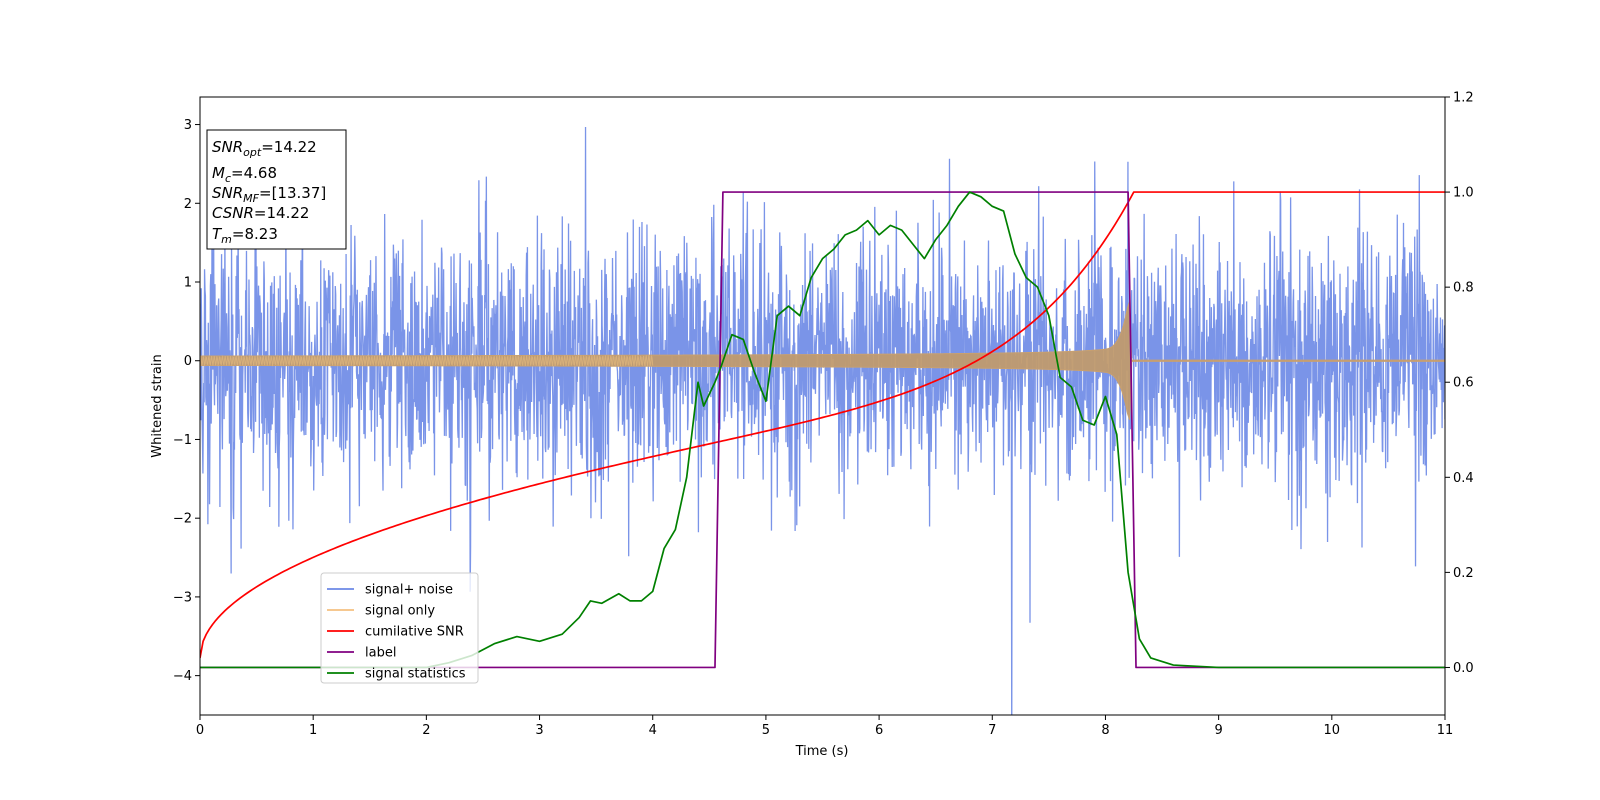  I want to click on info-tm: Tm=8.23, so click(245, 235).